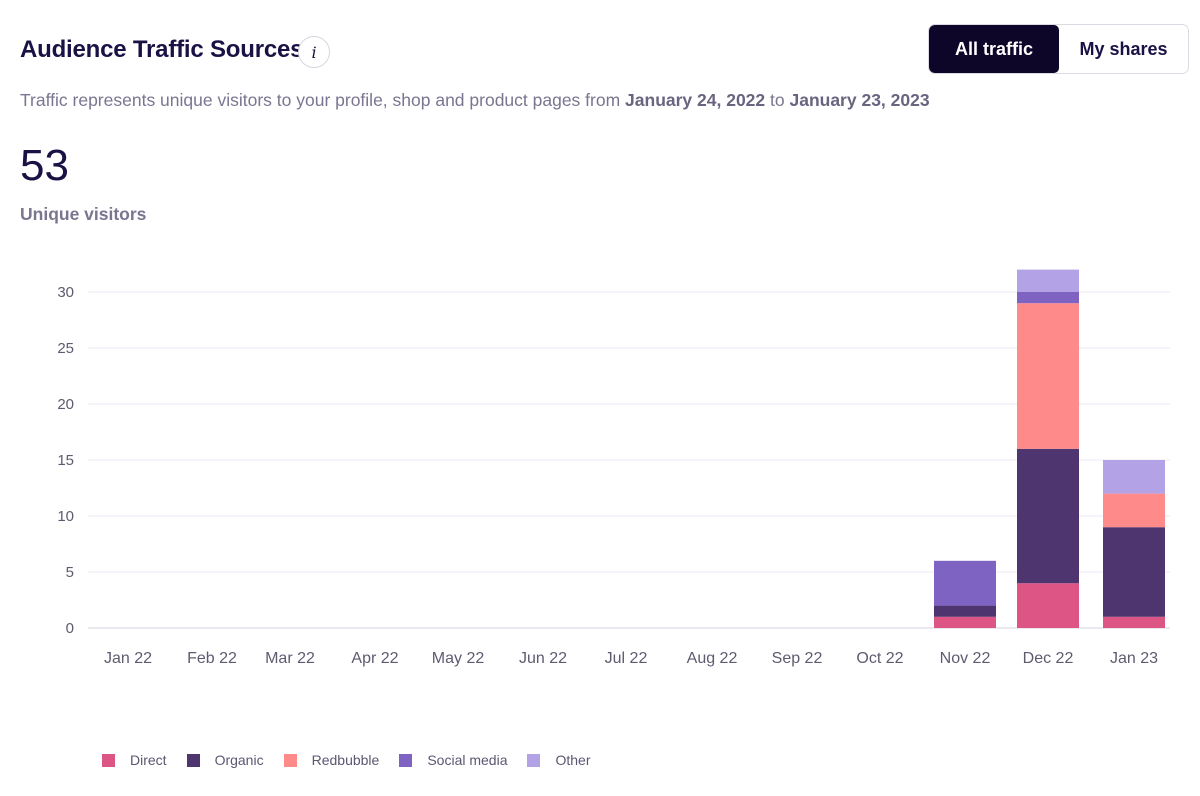  What do you see at coordinates (1134, 658) in the screenshot?
I see `x-tick-label: Jan 23` at bounding box center [1134, 658].